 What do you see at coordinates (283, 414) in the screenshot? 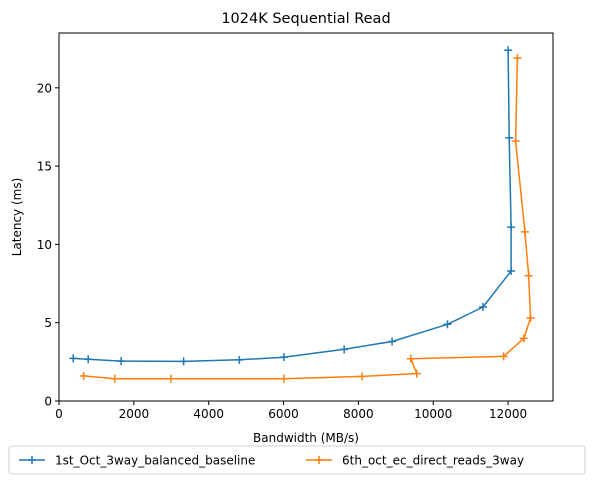
I see `x-tick-label: 6000` at bounding box center [283, 414].